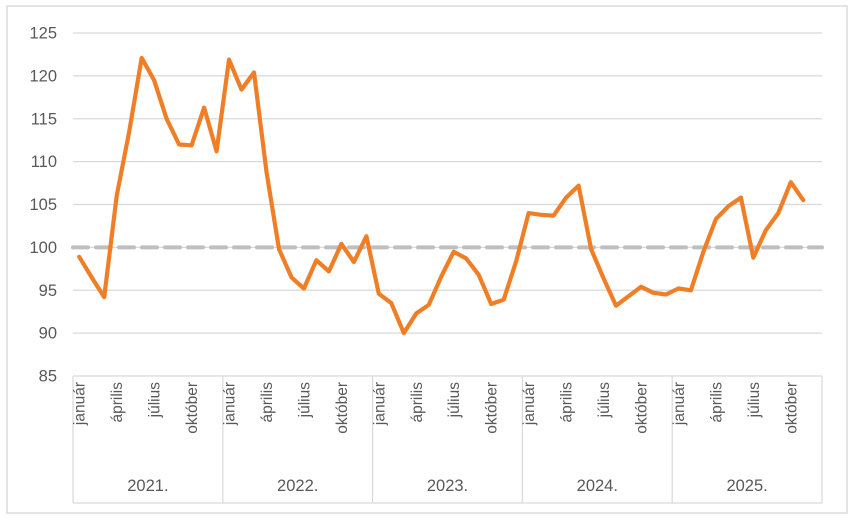  What do you see at coordinates (147, 486) in the screenshot?
I see `x-axis-year-label: 2021.` at bounding box center [147, 486].